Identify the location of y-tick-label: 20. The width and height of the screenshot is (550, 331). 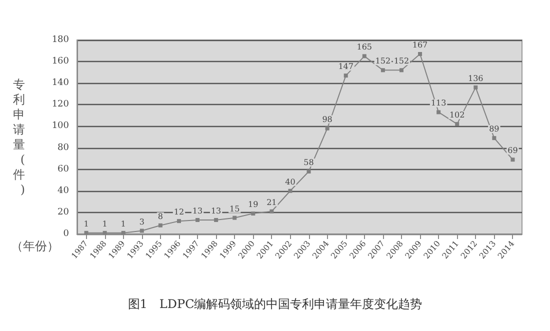
(64, 212).